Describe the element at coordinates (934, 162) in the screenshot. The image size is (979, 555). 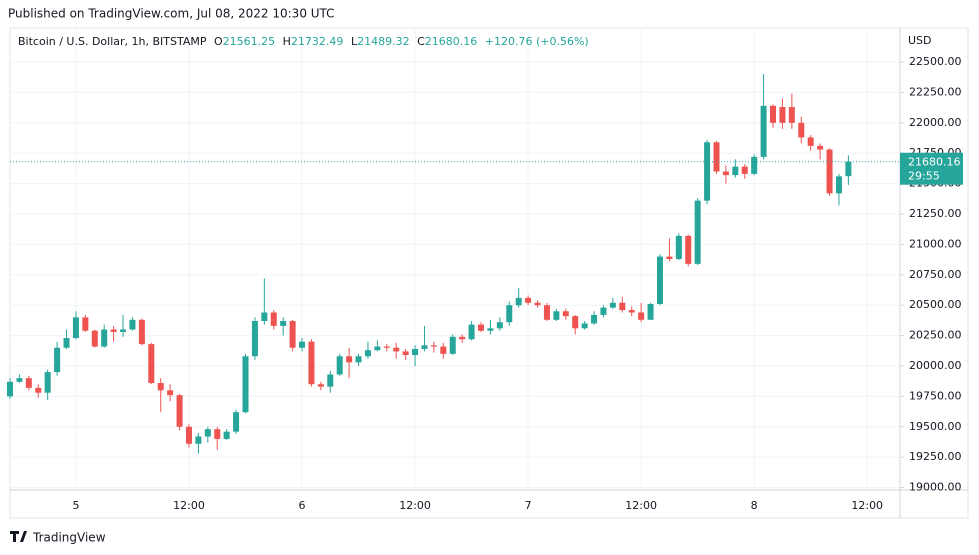
I see `price-tag-value: 21680.16` at that location.